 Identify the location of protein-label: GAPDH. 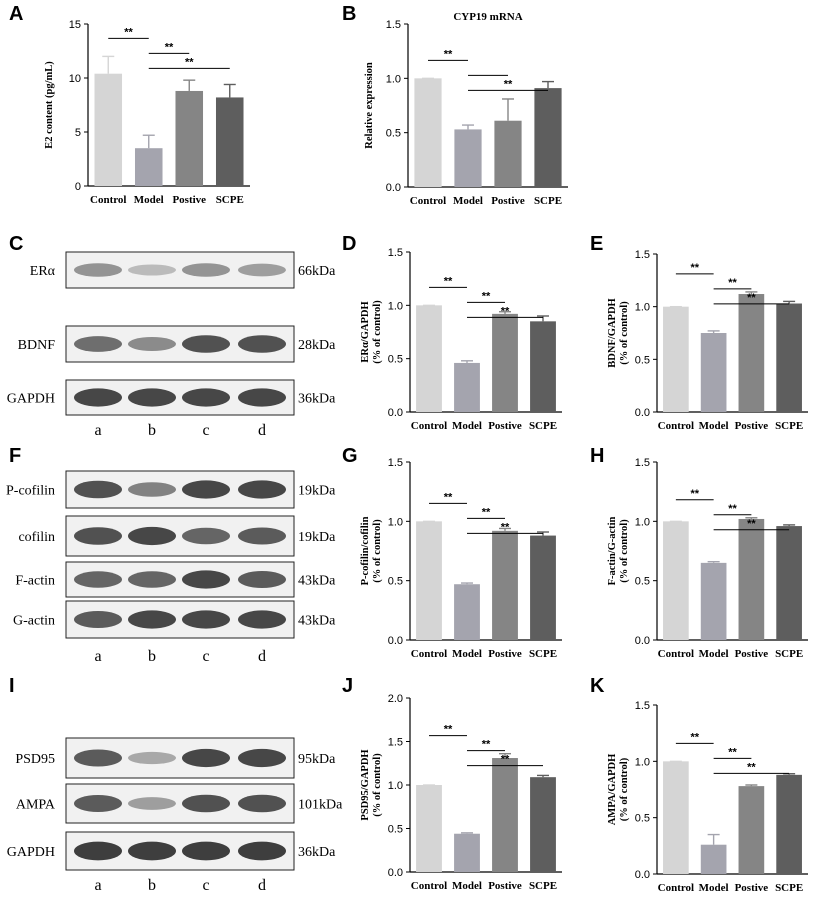
(31, 399).